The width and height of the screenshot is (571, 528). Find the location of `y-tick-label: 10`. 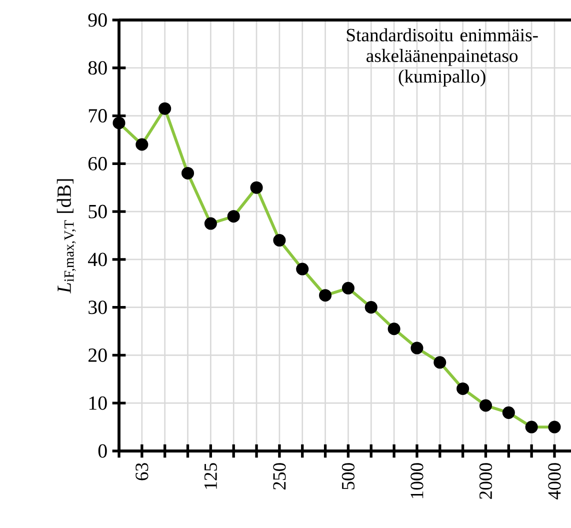

y-tick-label: 10 is located at coordinates (98, 403).